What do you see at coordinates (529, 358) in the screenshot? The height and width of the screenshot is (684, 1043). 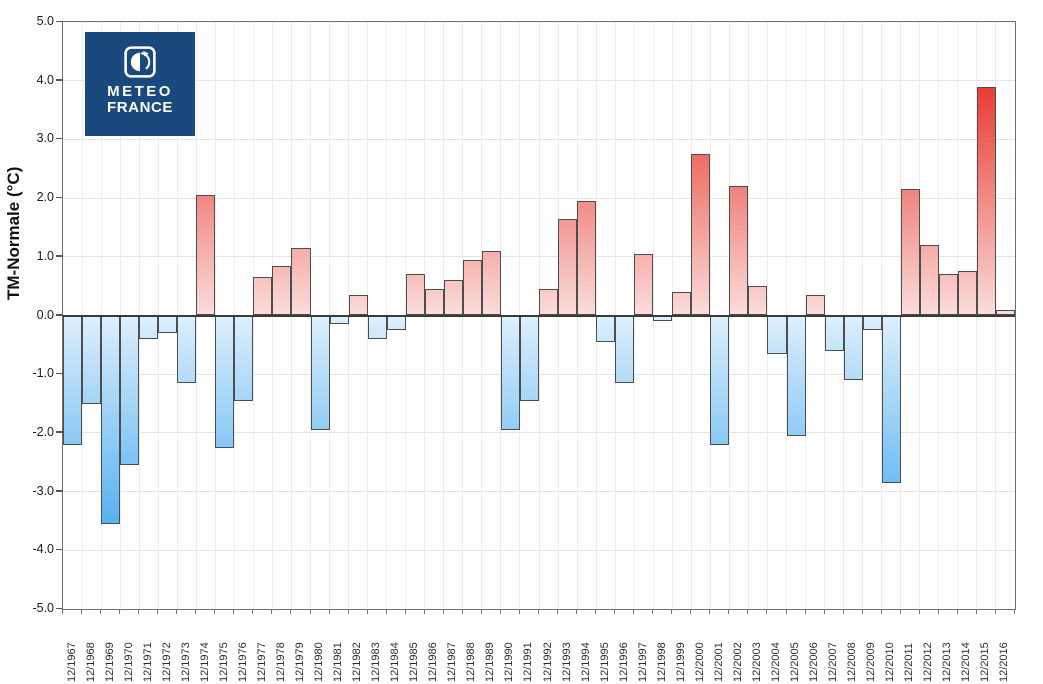 I see `bar-12-1991` at bounding box center [529, 358].